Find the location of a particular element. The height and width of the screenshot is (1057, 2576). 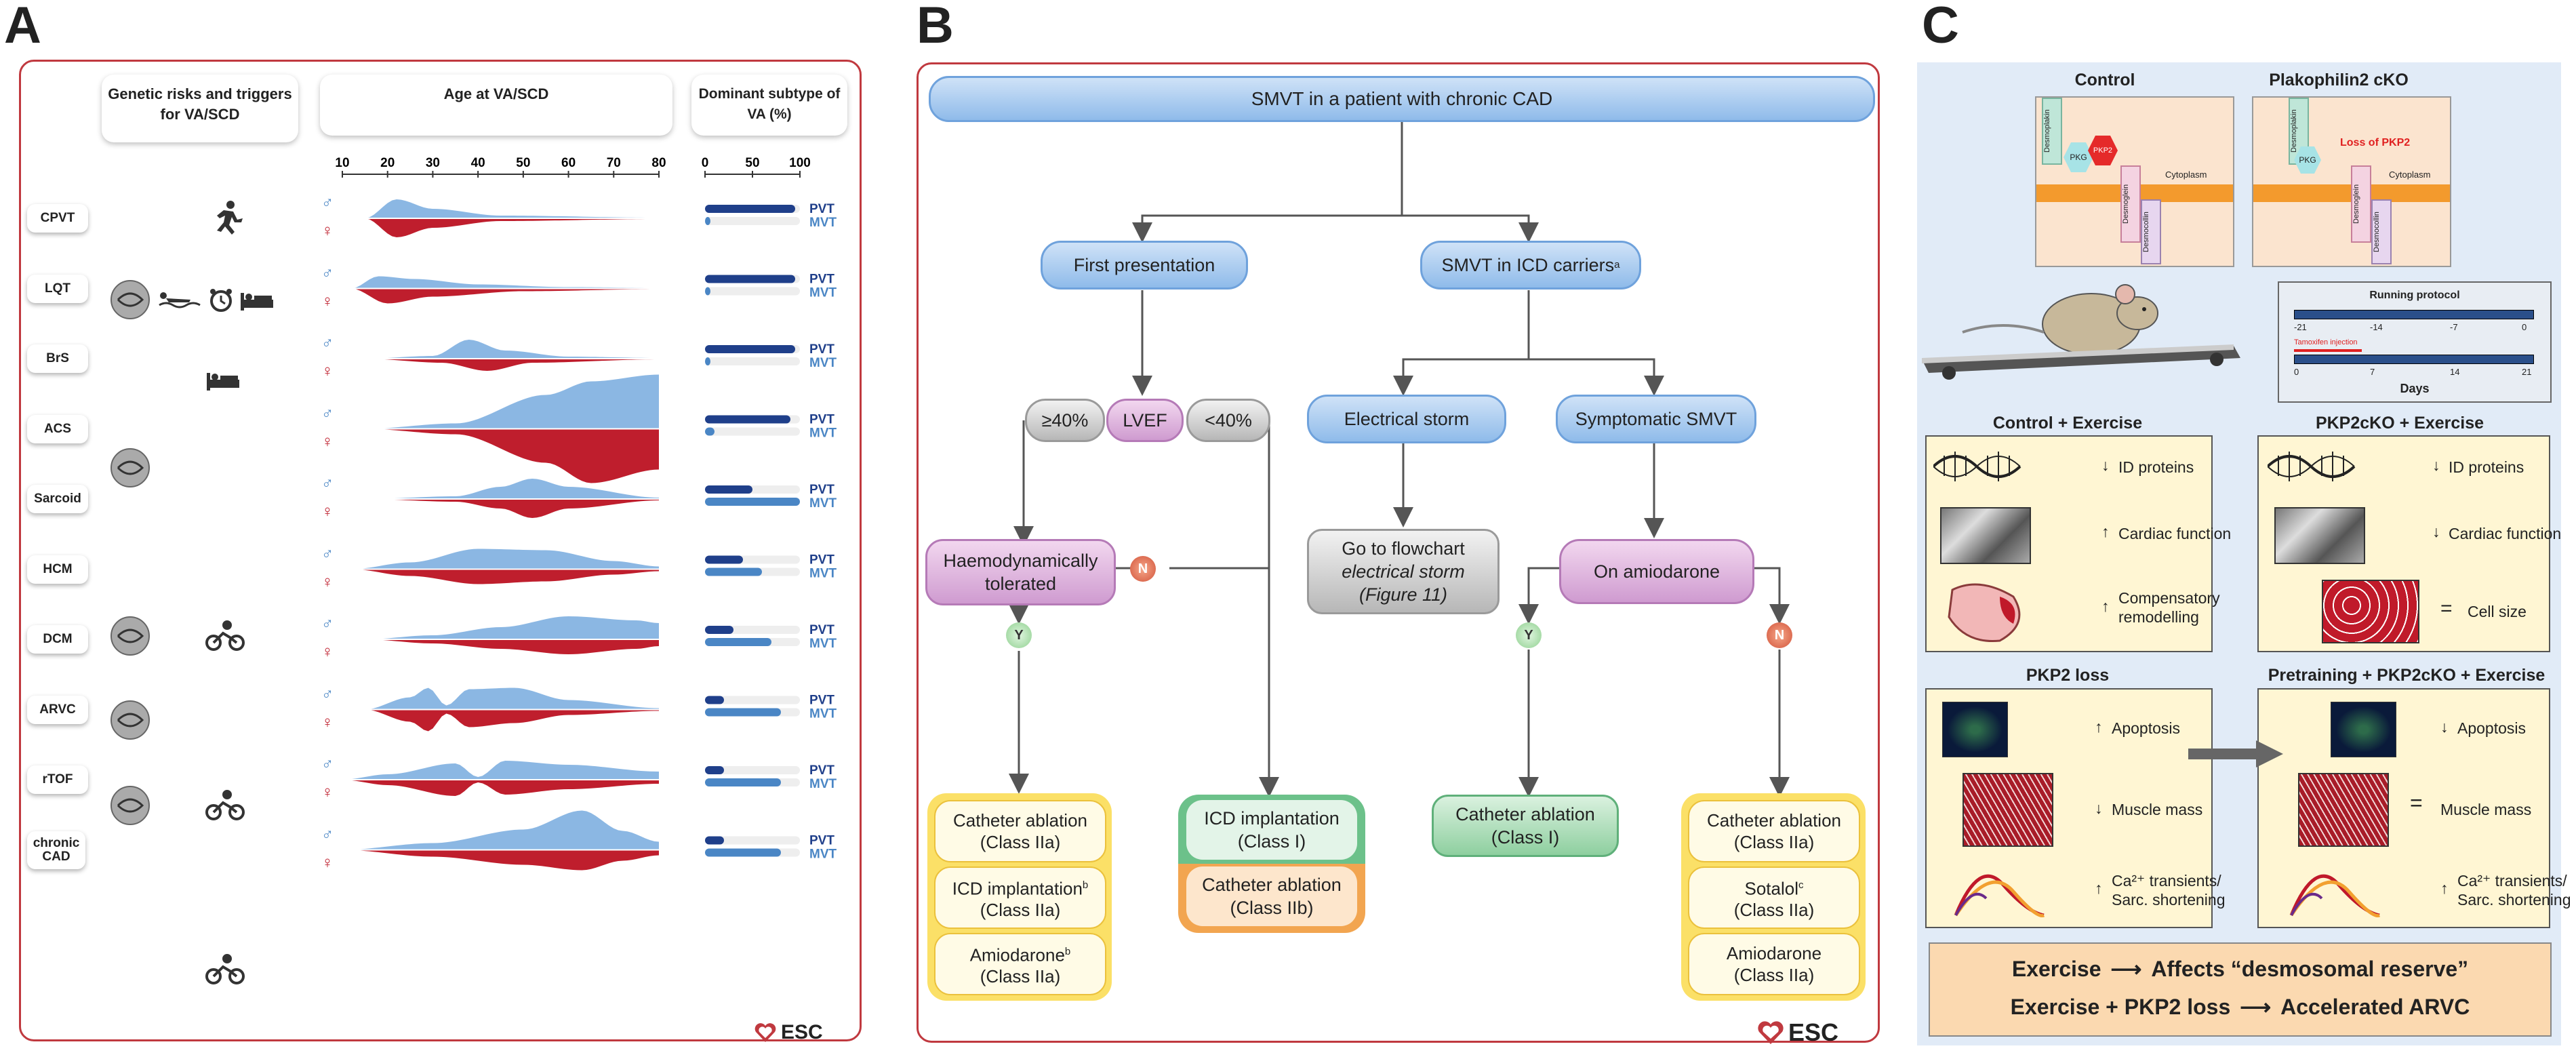

node-electrical-storm: Electrical storm is located at coordinates (1406, 419).